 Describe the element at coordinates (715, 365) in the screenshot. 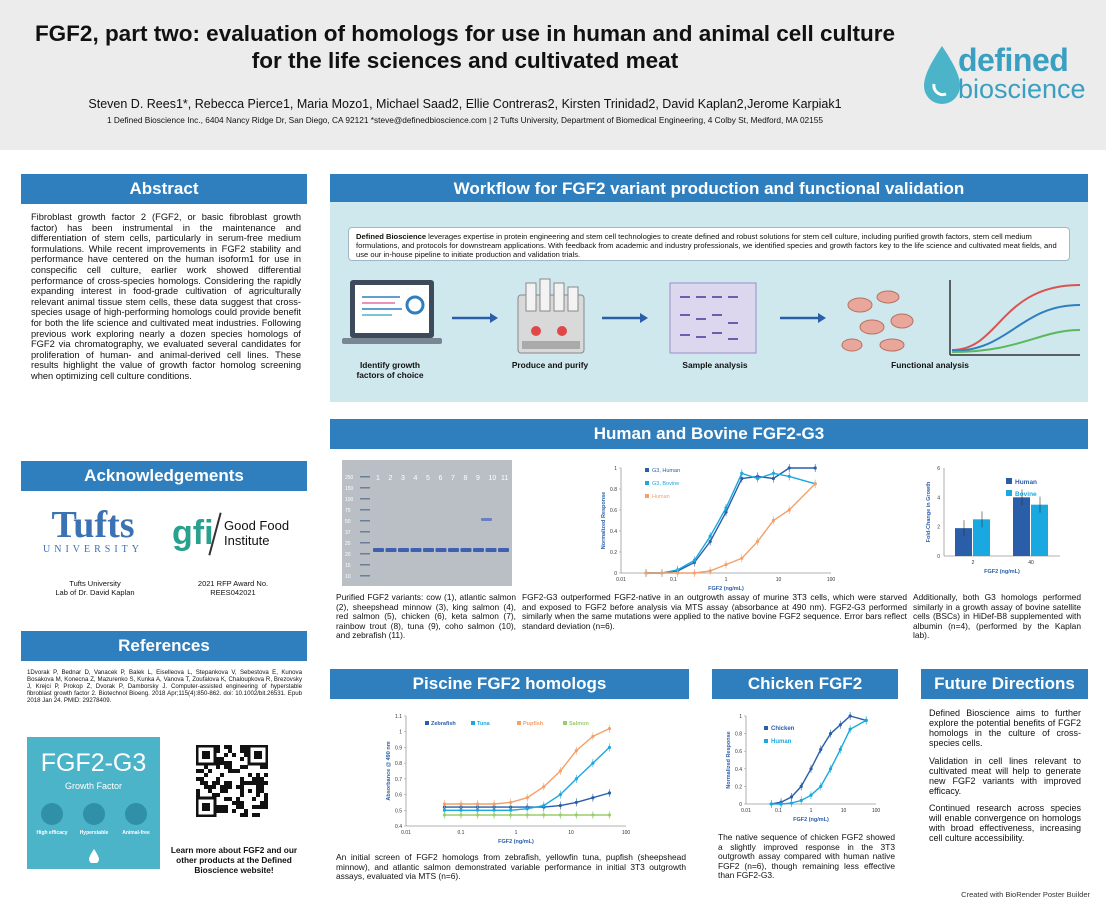

I see `step-label-3: Sample analysis` at that location.